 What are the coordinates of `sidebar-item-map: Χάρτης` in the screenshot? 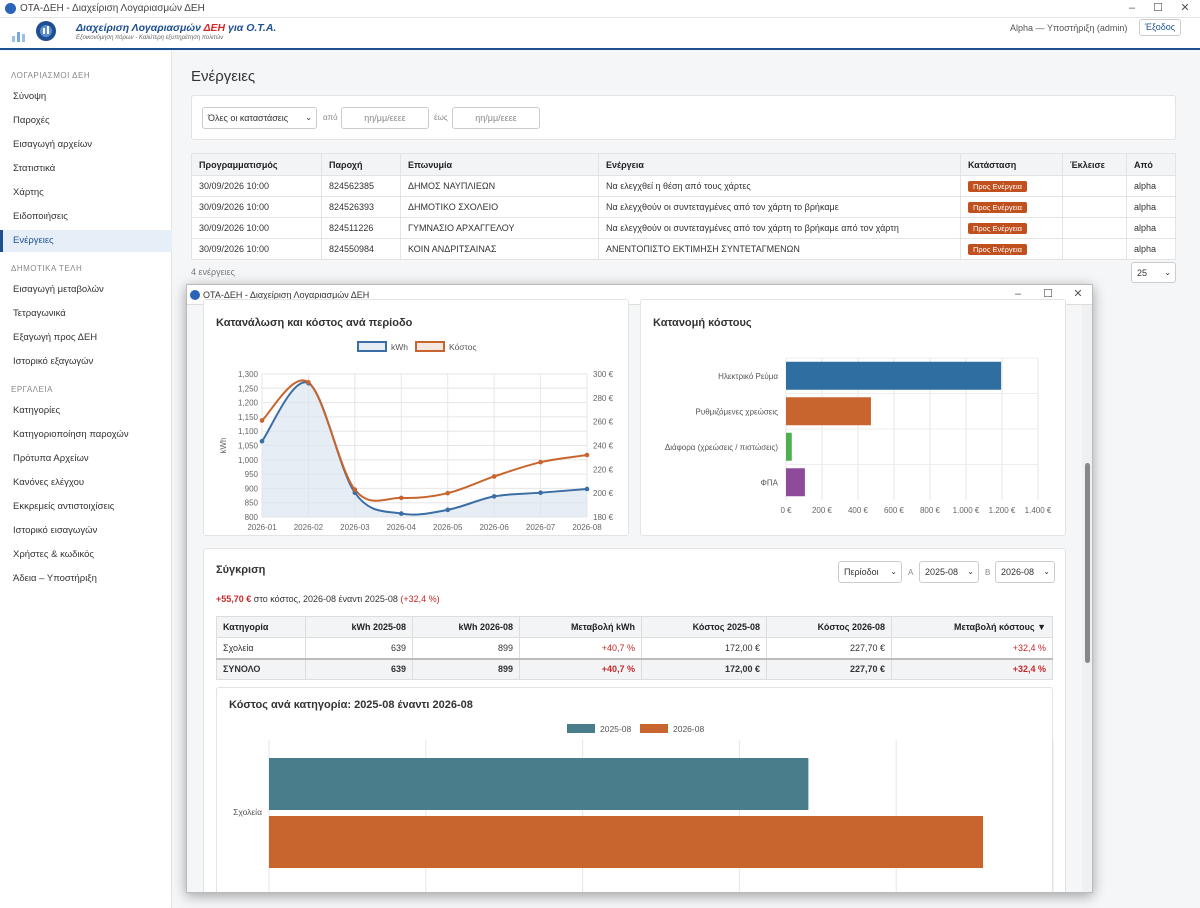 It's located at (28, 192).